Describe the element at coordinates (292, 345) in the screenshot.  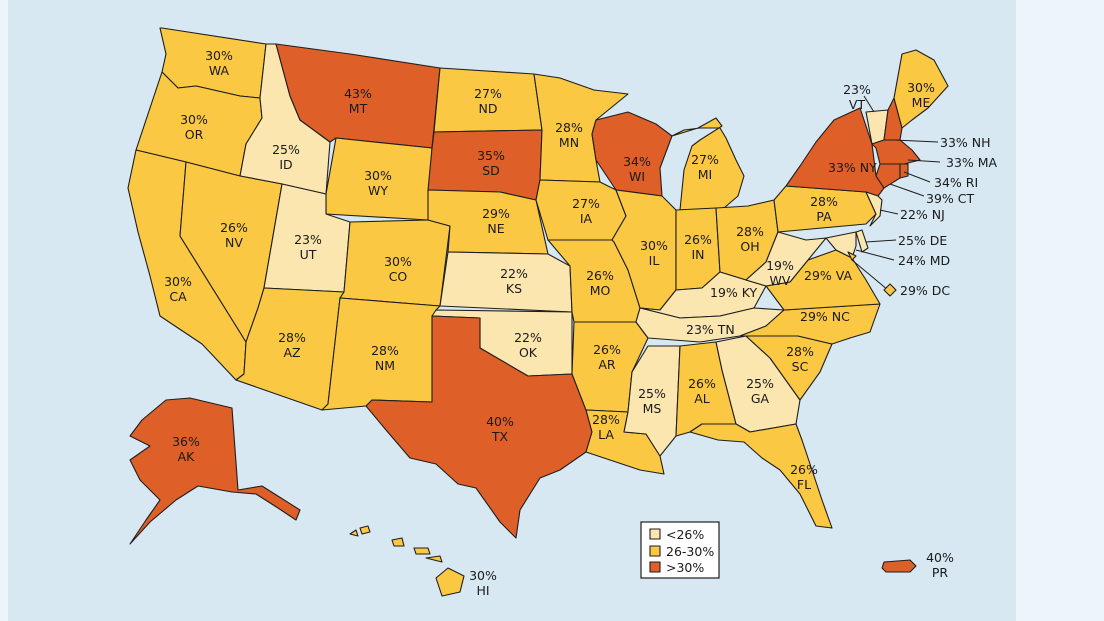
I see `label-az: 28% AZ` at that location.